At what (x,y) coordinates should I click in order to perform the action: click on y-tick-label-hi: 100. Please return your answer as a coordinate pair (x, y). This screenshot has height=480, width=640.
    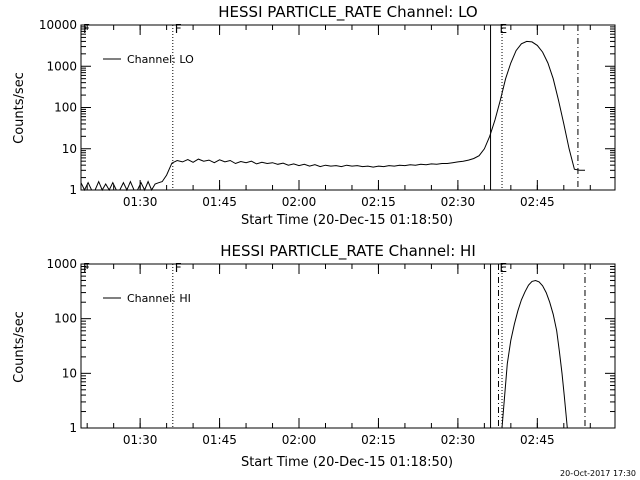
    Looking at the image, I should click on (65, 319).